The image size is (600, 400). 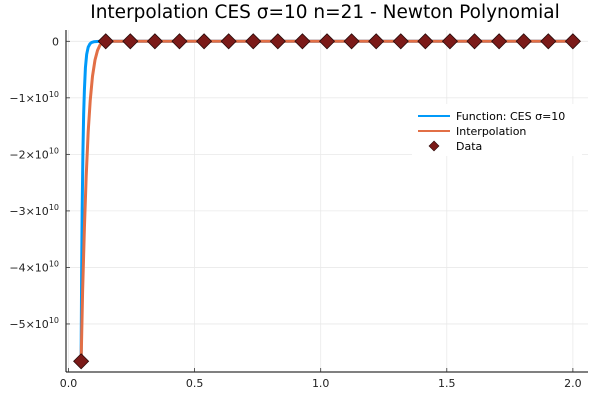 I want to click on y-tick-label: −3×10¹⁰, so click(x=34, y=210).